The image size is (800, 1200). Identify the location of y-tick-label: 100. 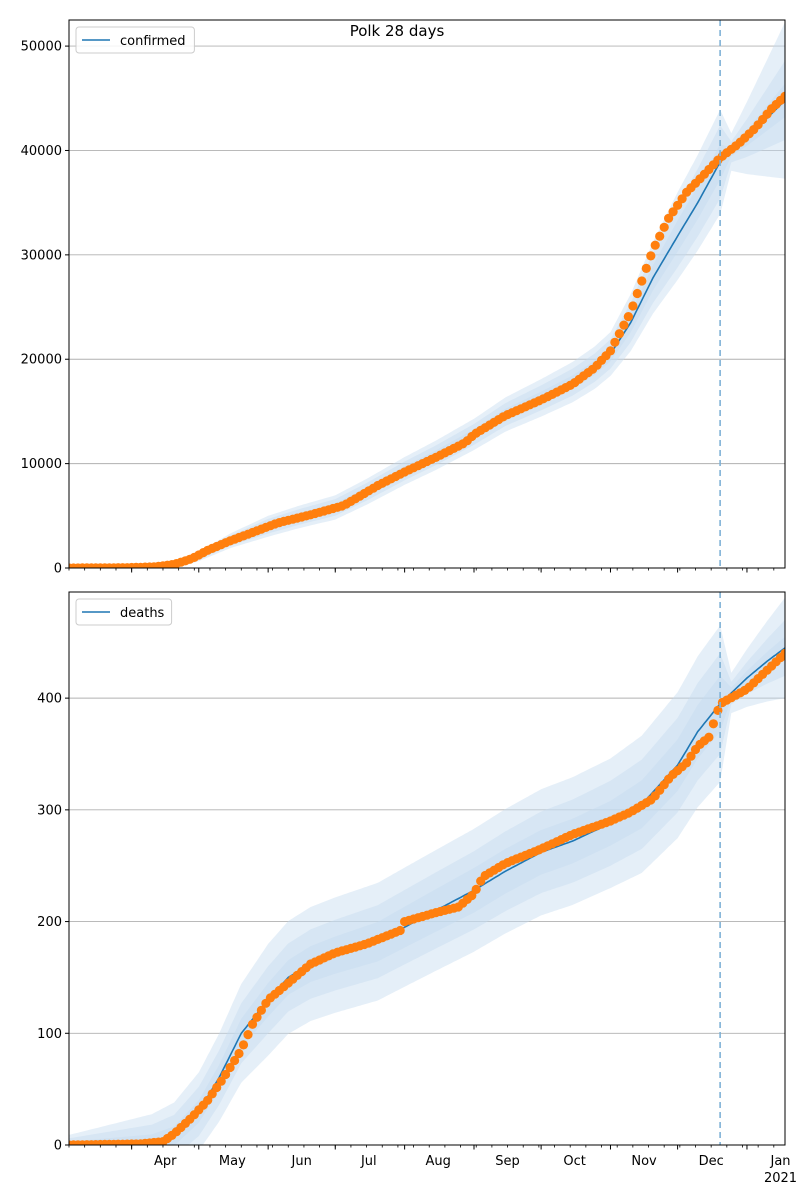
(49, 1034).